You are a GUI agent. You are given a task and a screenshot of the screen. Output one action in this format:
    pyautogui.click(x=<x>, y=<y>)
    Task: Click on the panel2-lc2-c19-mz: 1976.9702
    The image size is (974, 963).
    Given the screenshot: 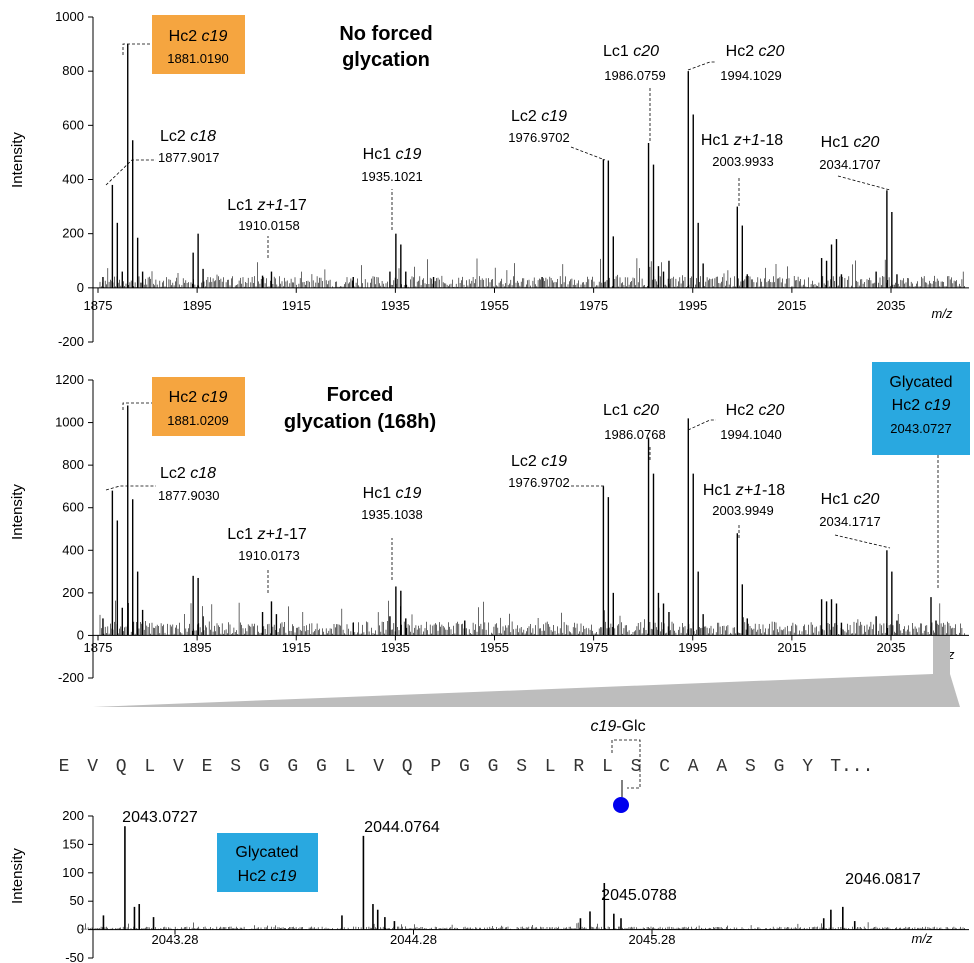 What is the action you would take?
    pyautogui.click(x=538, y=482)
    